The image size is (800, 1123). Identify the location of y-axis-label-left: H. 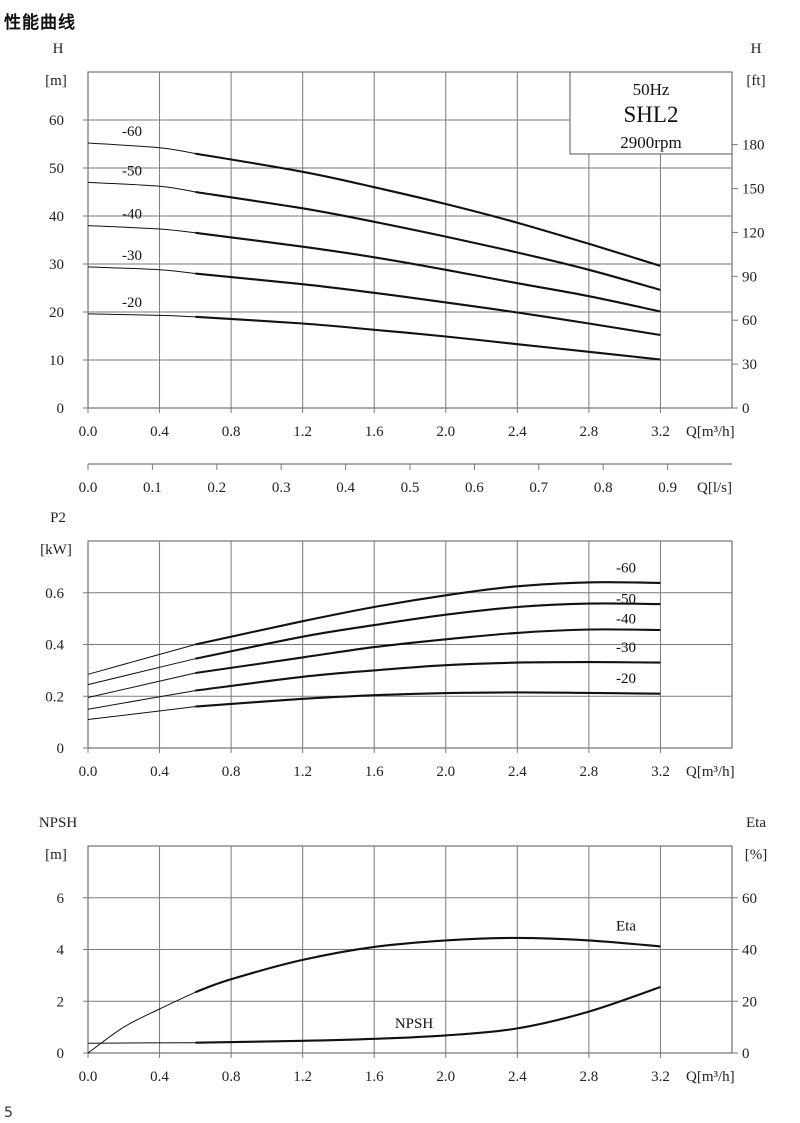
(58, 49).